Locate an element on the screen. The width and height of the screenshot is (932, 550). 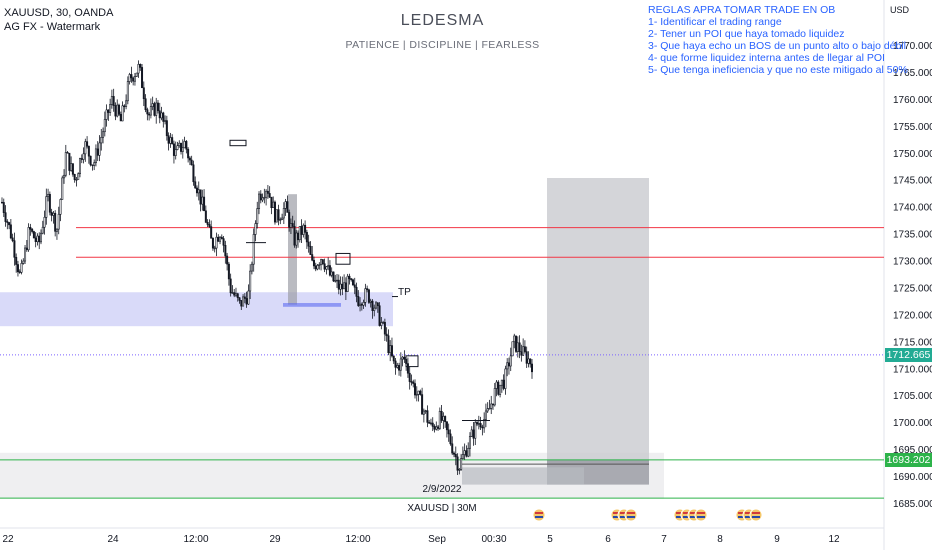
range-box is located at coordinates (598, 321).